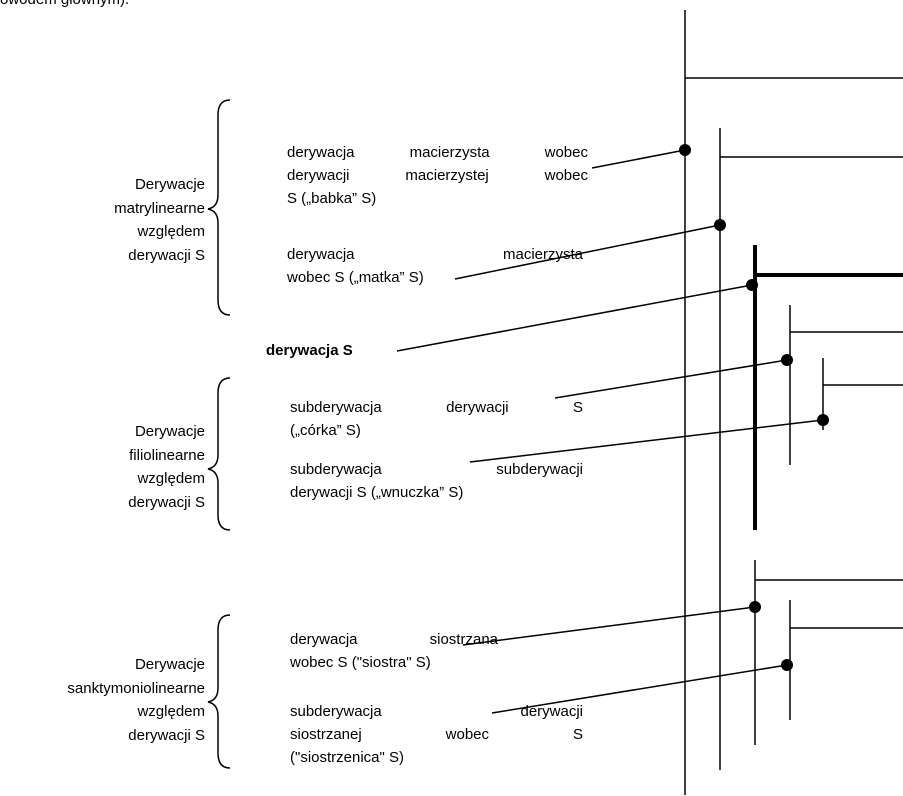 This screenshot has width=903, height=796. I want to click on item-line: derywacja siostrzana, so click(394, 639).